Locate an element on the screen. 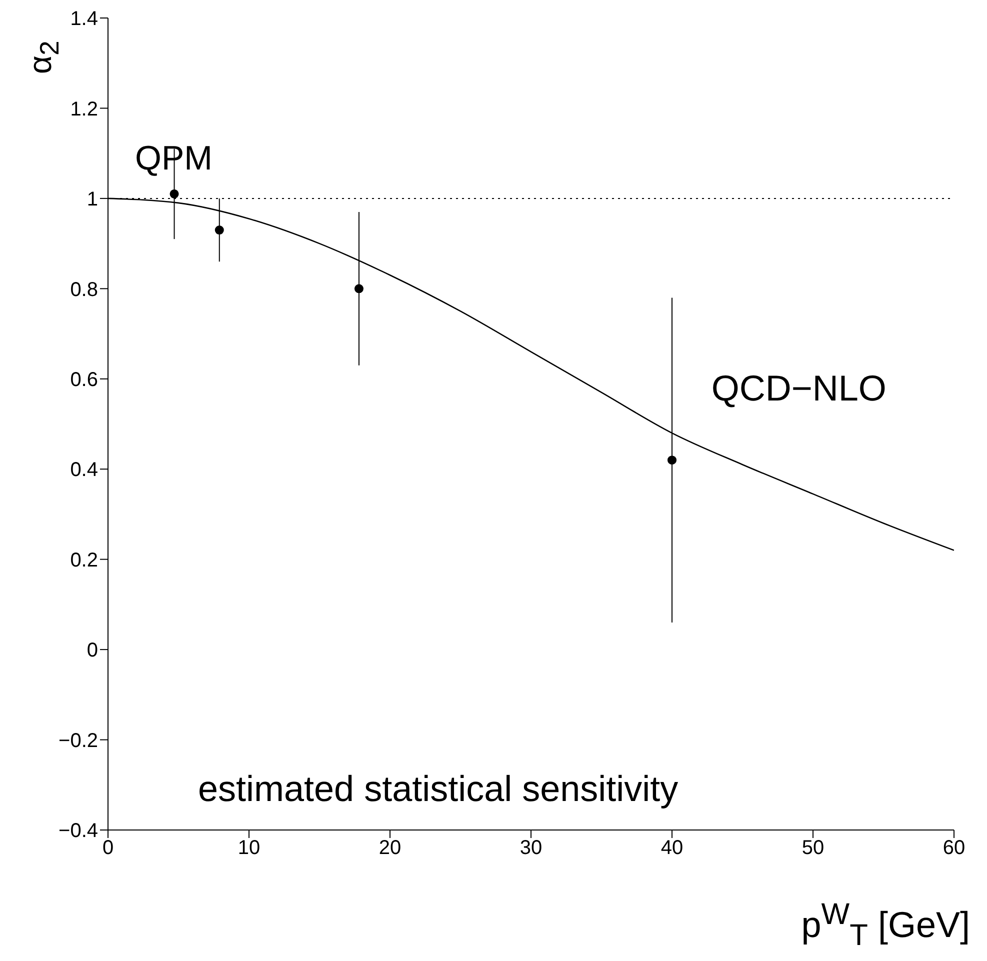  y-tick-label: −0.4 is located at coordinates (78, 831).